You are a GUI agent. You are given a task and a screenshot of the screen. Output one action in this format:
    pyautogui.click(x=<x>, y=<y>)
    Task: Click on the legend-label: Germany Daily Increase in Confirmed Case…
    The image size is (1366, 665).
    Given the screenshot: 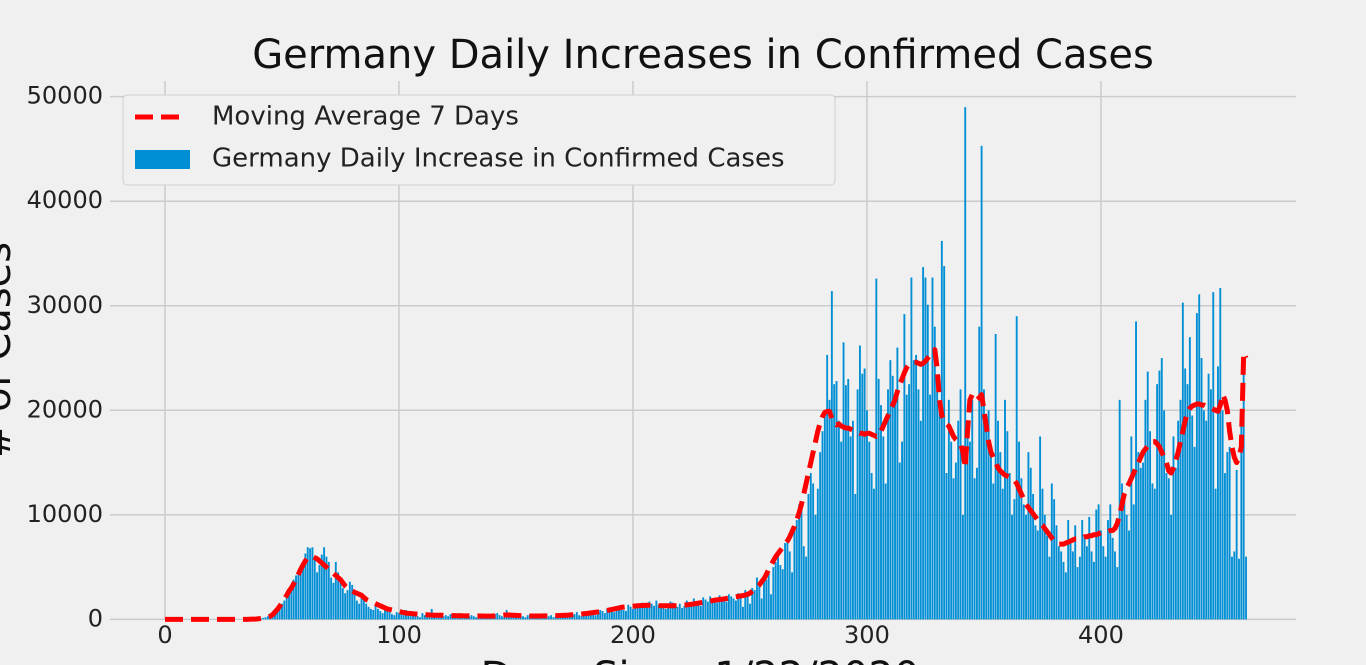 What is the action you would take?
    pyautogui.click(x=498, y=159)
    